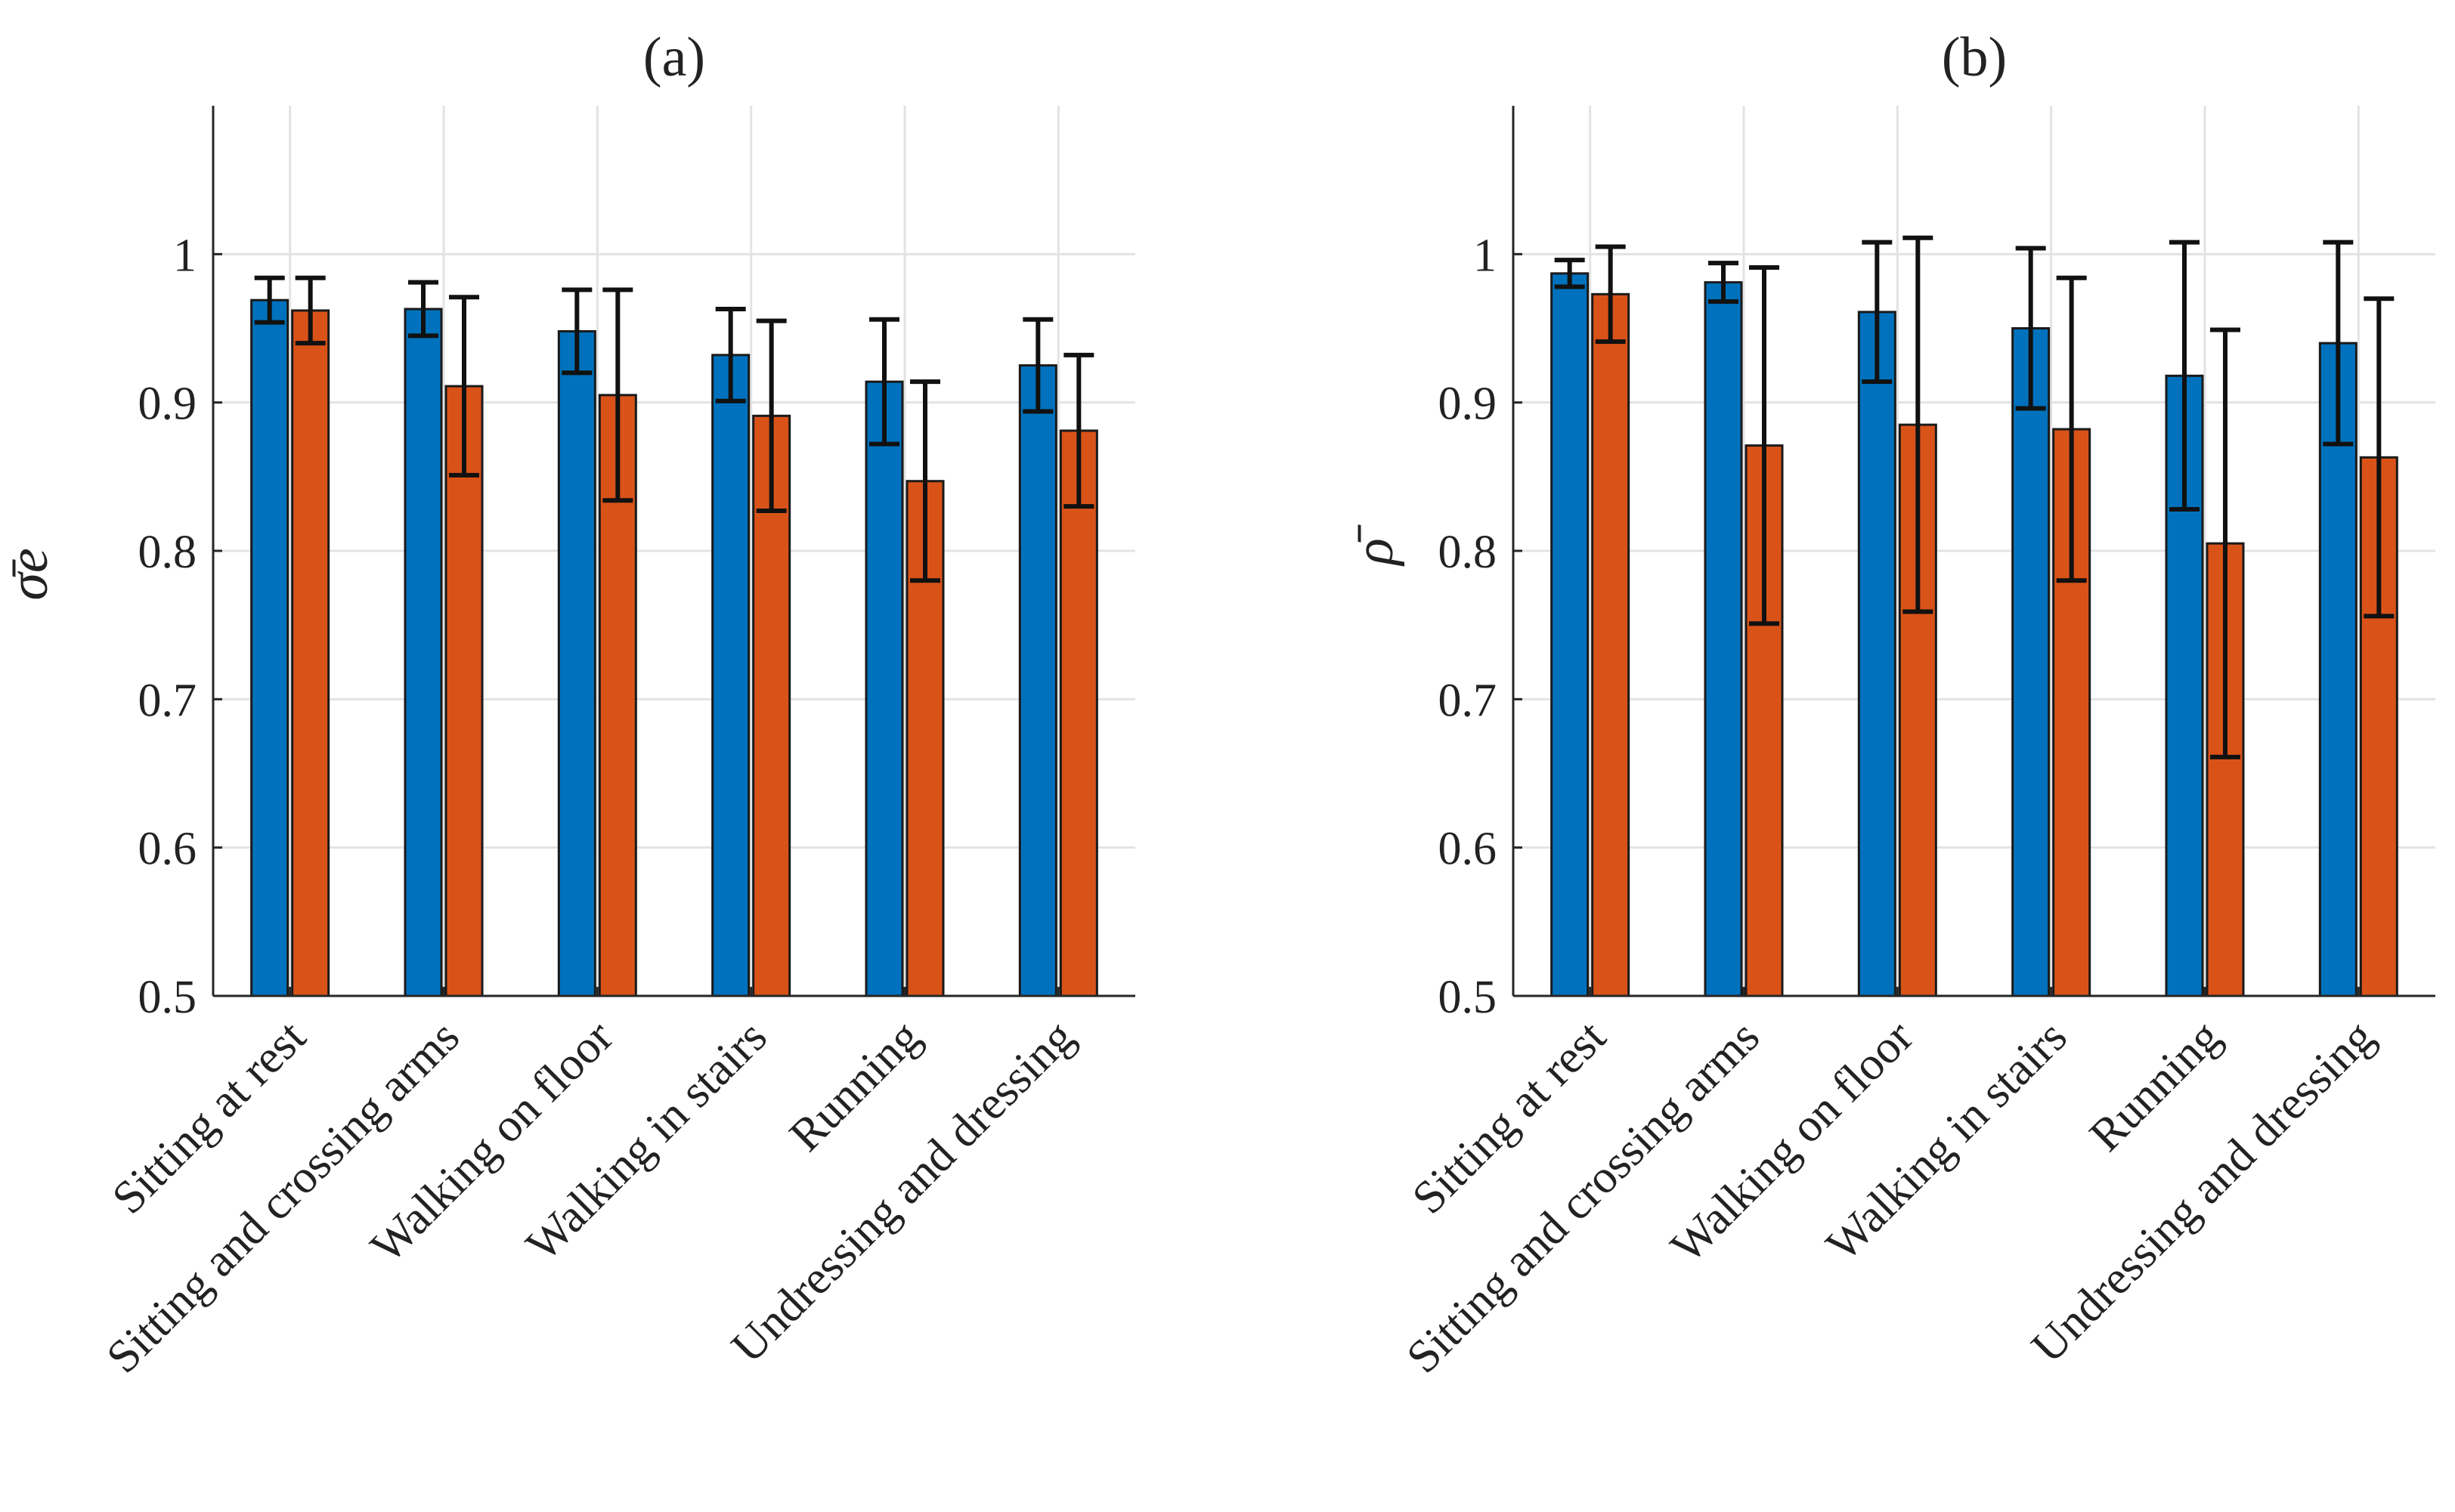 This screenshot has width=2455, height=1512. I want to click on y-axis-label: ρ̄, so click(1374, 545).